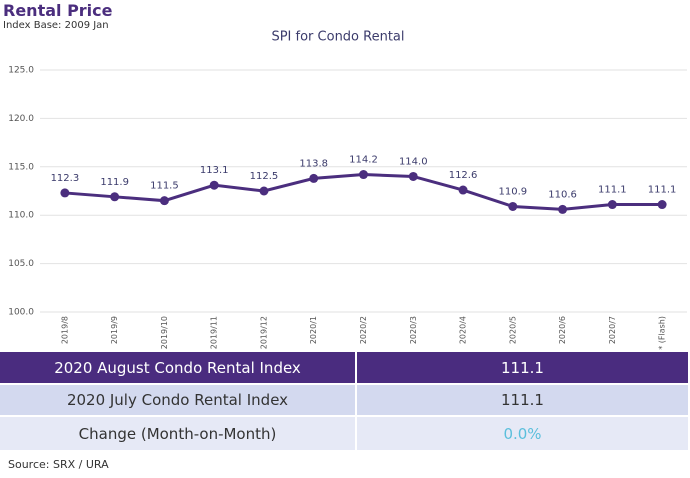  I want to click on value-label: 114.2, so click(363, 160).